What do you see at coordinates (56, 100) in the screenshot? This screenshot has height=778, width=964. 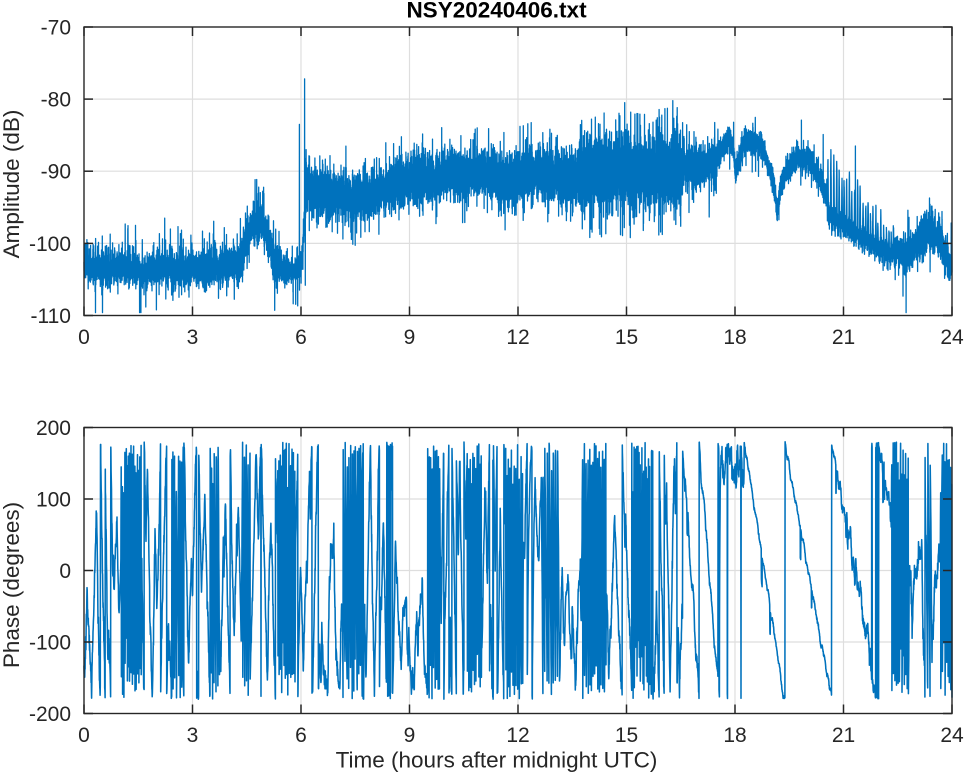 I see `svg-text: -80` at bounding box center [56, 100].